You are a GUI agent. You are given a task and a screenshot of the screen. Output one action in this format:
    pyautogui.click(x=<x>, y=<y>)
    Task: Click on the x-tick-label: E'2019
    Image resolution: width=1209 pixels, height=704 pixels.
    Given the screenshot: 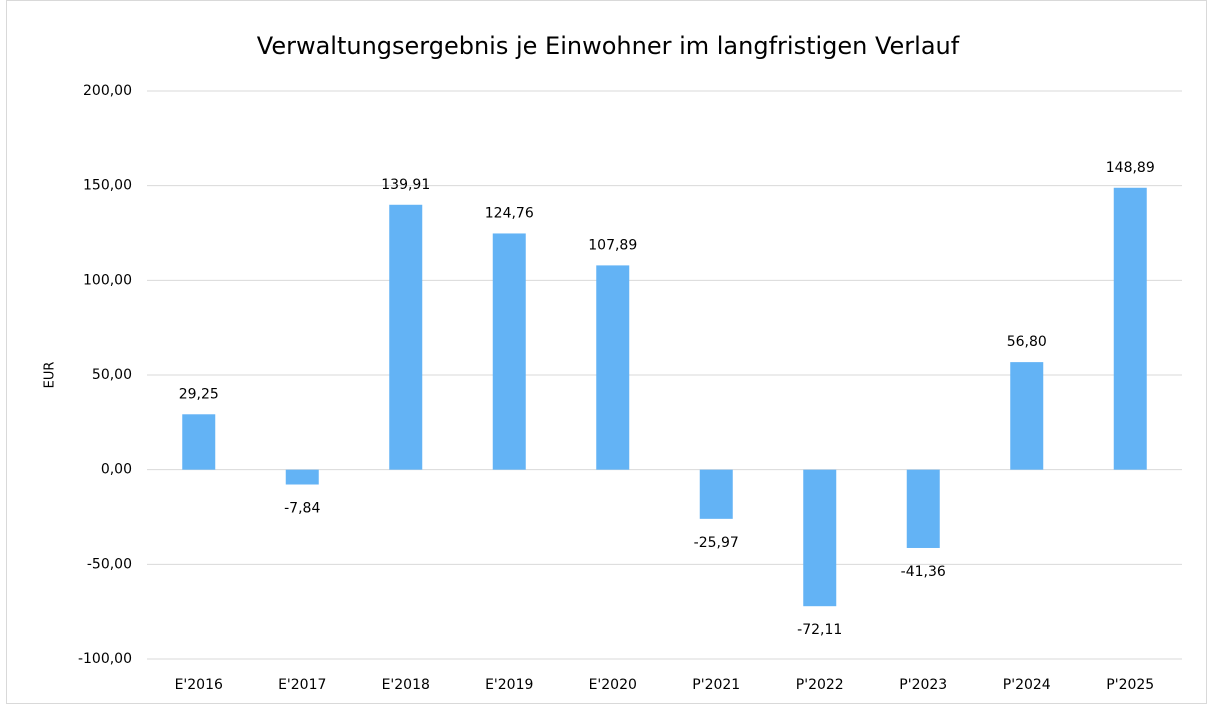 What is the action you would take?
    pyautogui.click(x=509, y=685)
    